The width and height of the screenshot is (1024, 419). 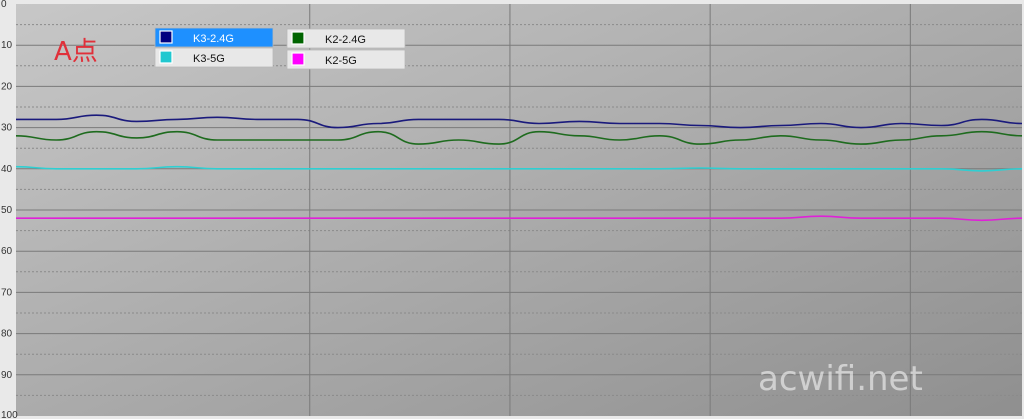 I want to click on watermark: acwifi.net, so click(x=840, y=379).